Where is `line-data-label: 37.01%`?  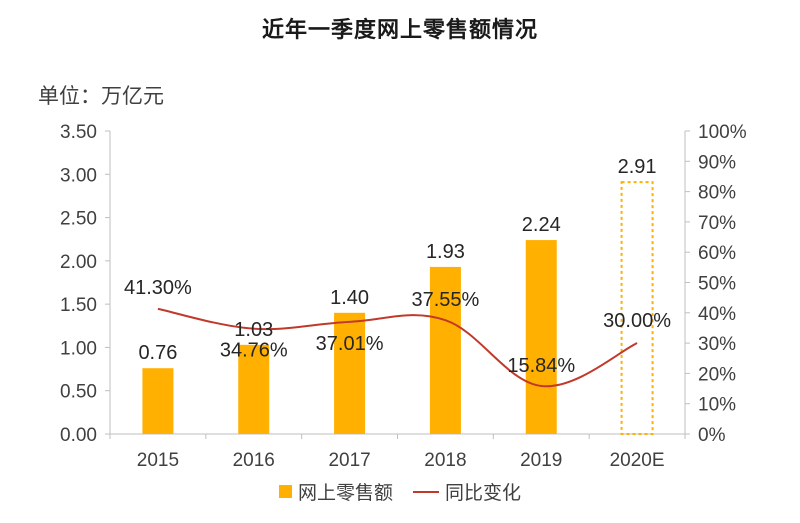 line-data-label: 37.01% is located at coordinates (350, 344).